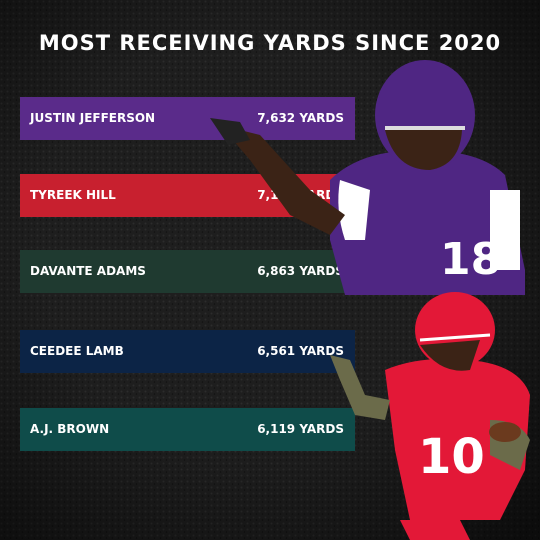  What do you see at coordinates (92, 118) in the screenshot?
I see `player-name: JUSTIN JEFFERSON` at bounding box center [92, 118].